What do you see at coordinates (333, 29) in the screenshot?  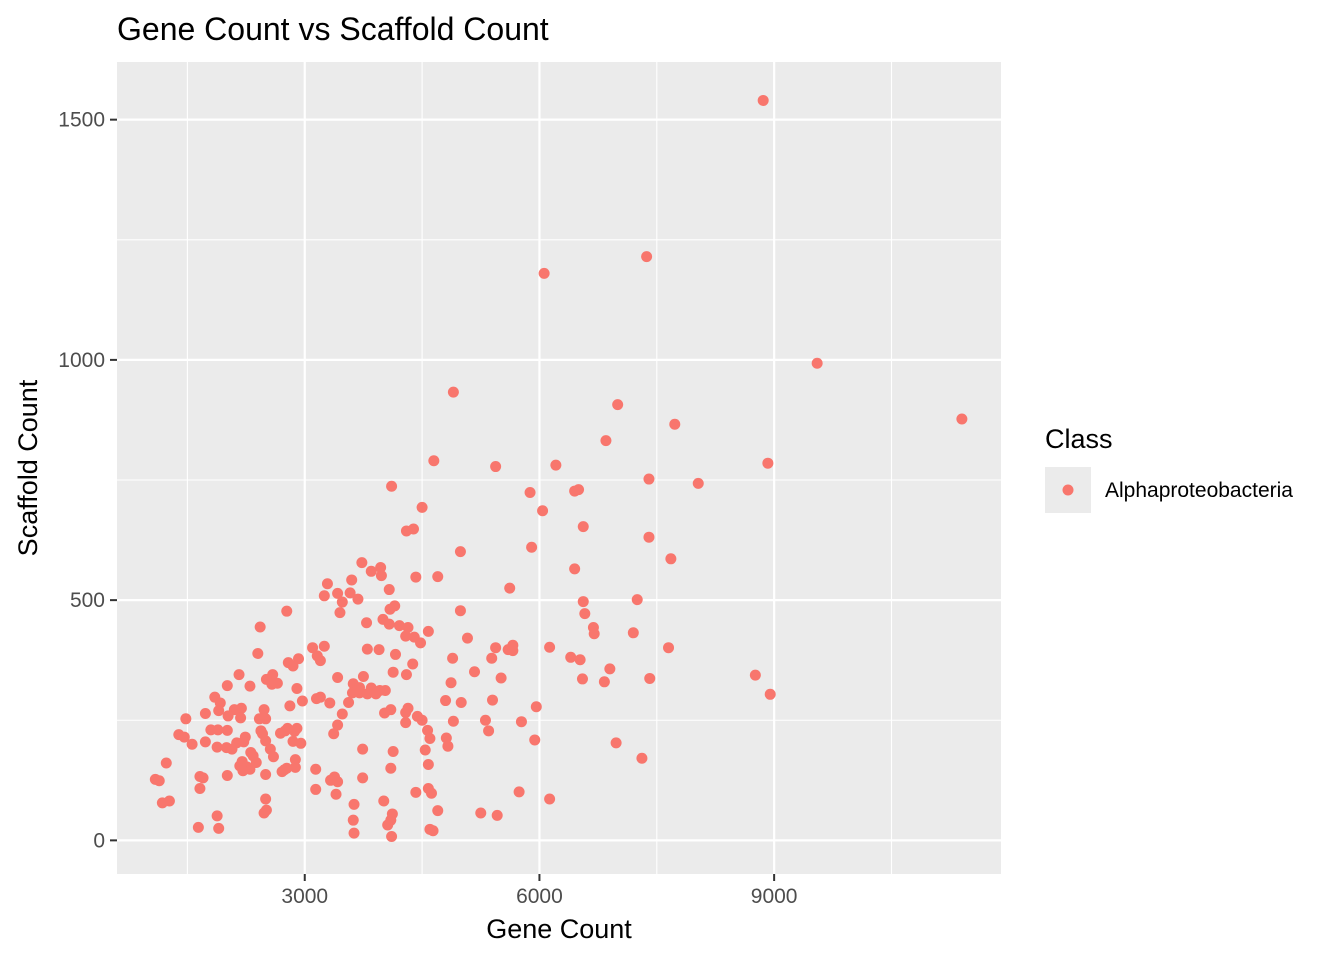 I see `chart-title: Gene Count vs Scaffold Count` at bounding box center [333, 29].